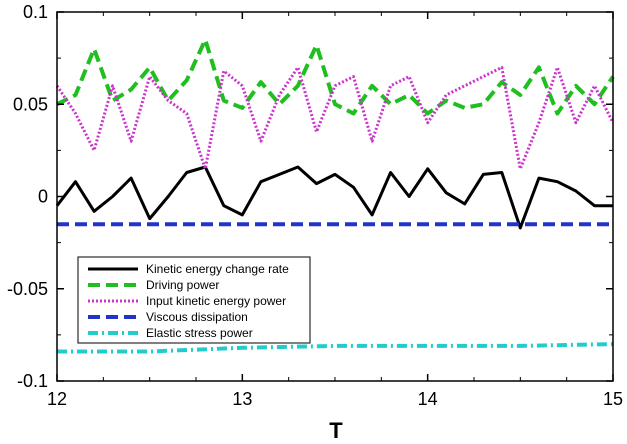 This screenshot has height=444, width=627. What do you see at coordinates (57, 399) in the screenshot?
I see `x-tick-label: 12` at bounding box center [57, 399].